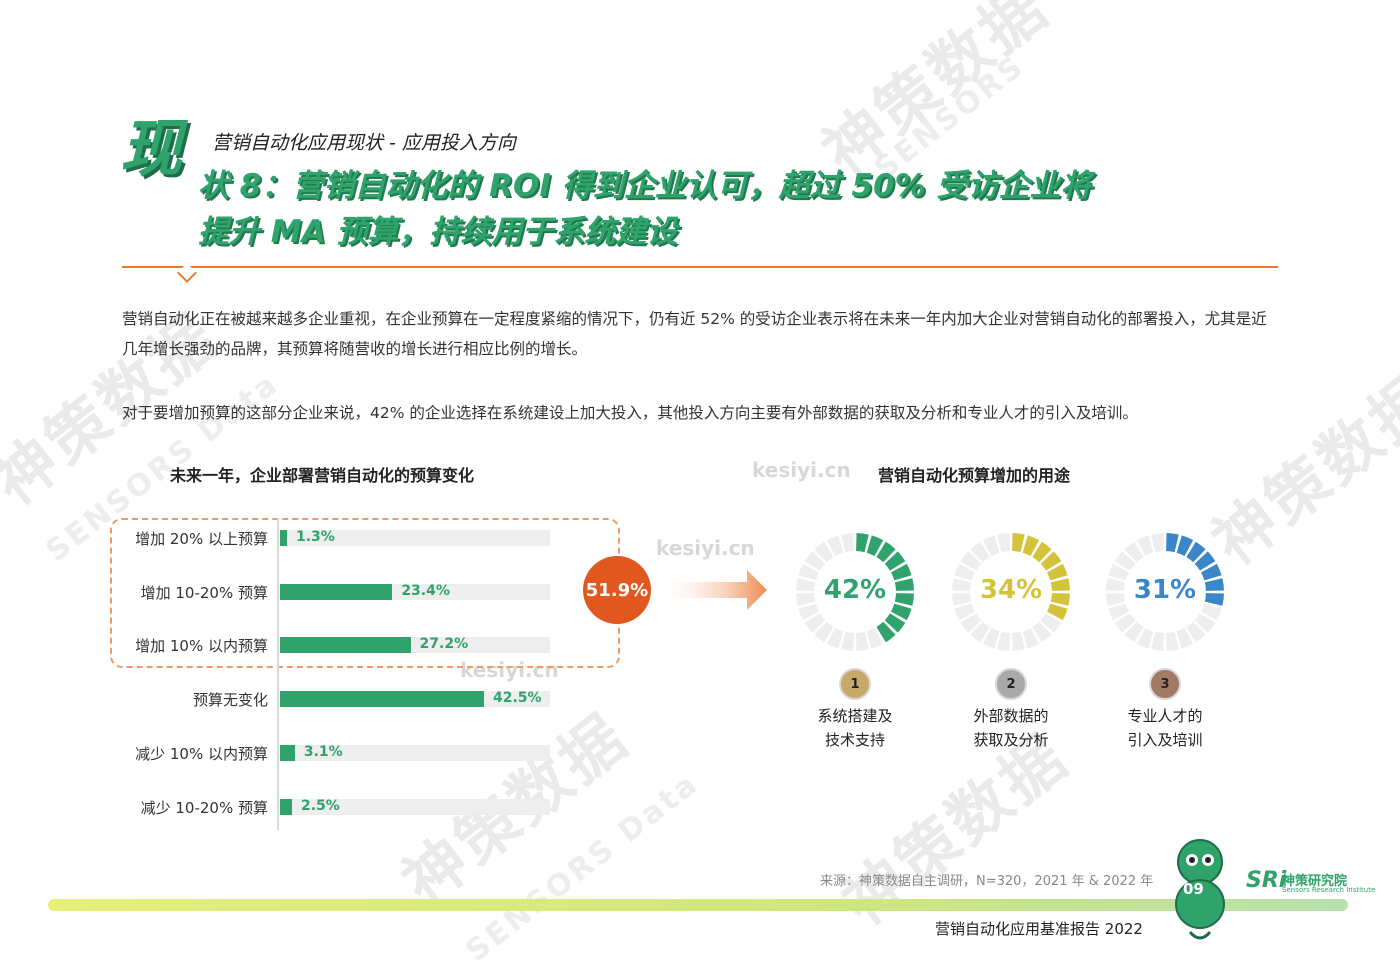 Image resolution: width=1400 pixels, height=980 pixels. Describe the element at coordinates (517, 698) in the screenshot. I see `bar-value-label: 42.5%` at that location.